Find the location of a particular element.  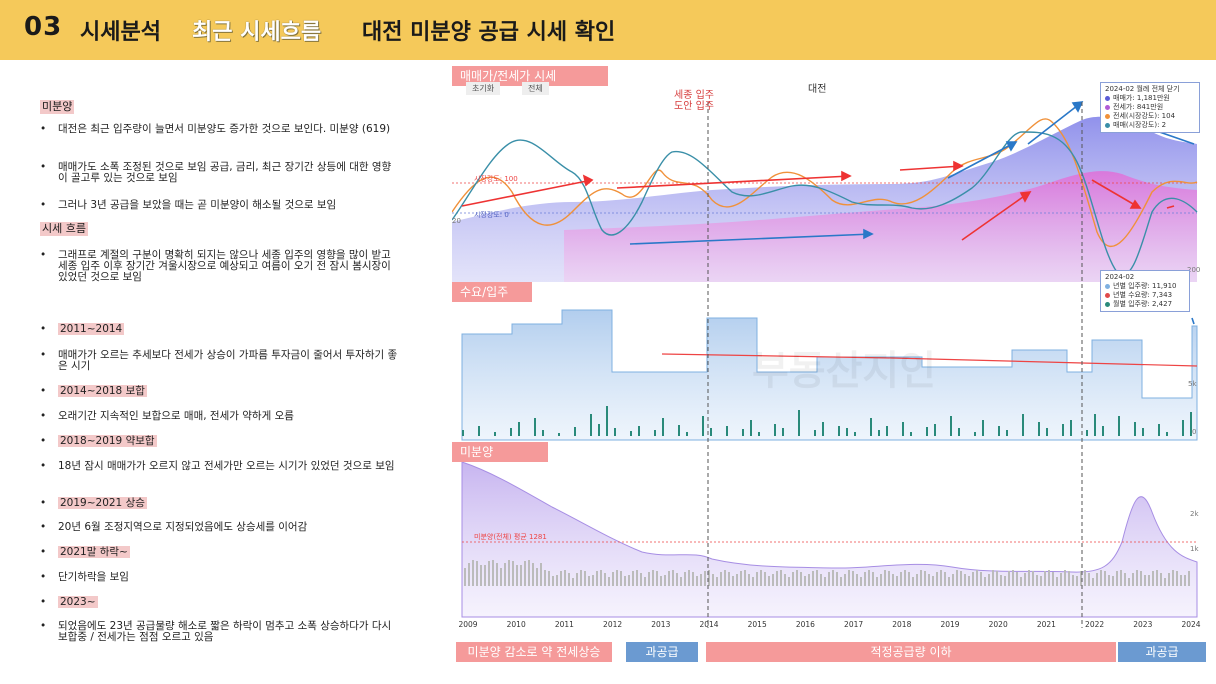

unsold-2k-tick: 2k is located at coordinates (1194, 514).